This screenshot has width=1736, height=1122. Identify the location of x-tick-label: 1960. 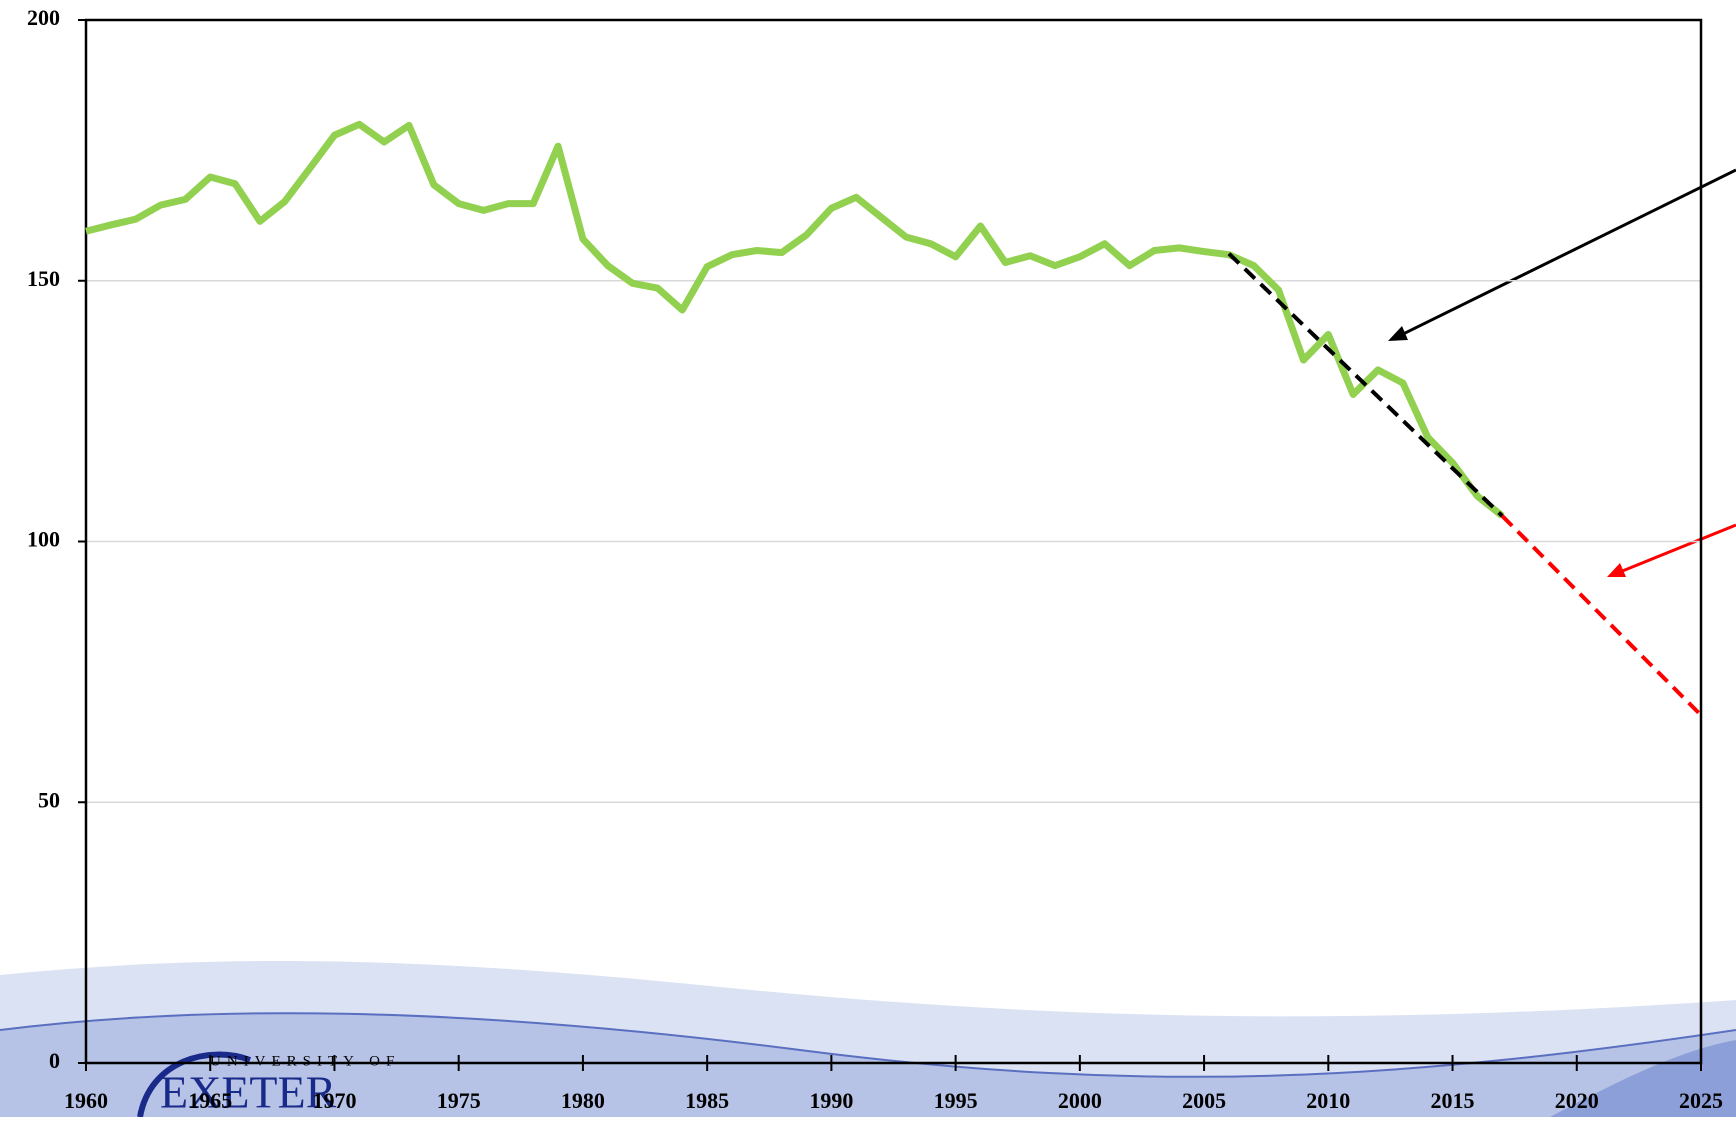
(86, 1100).